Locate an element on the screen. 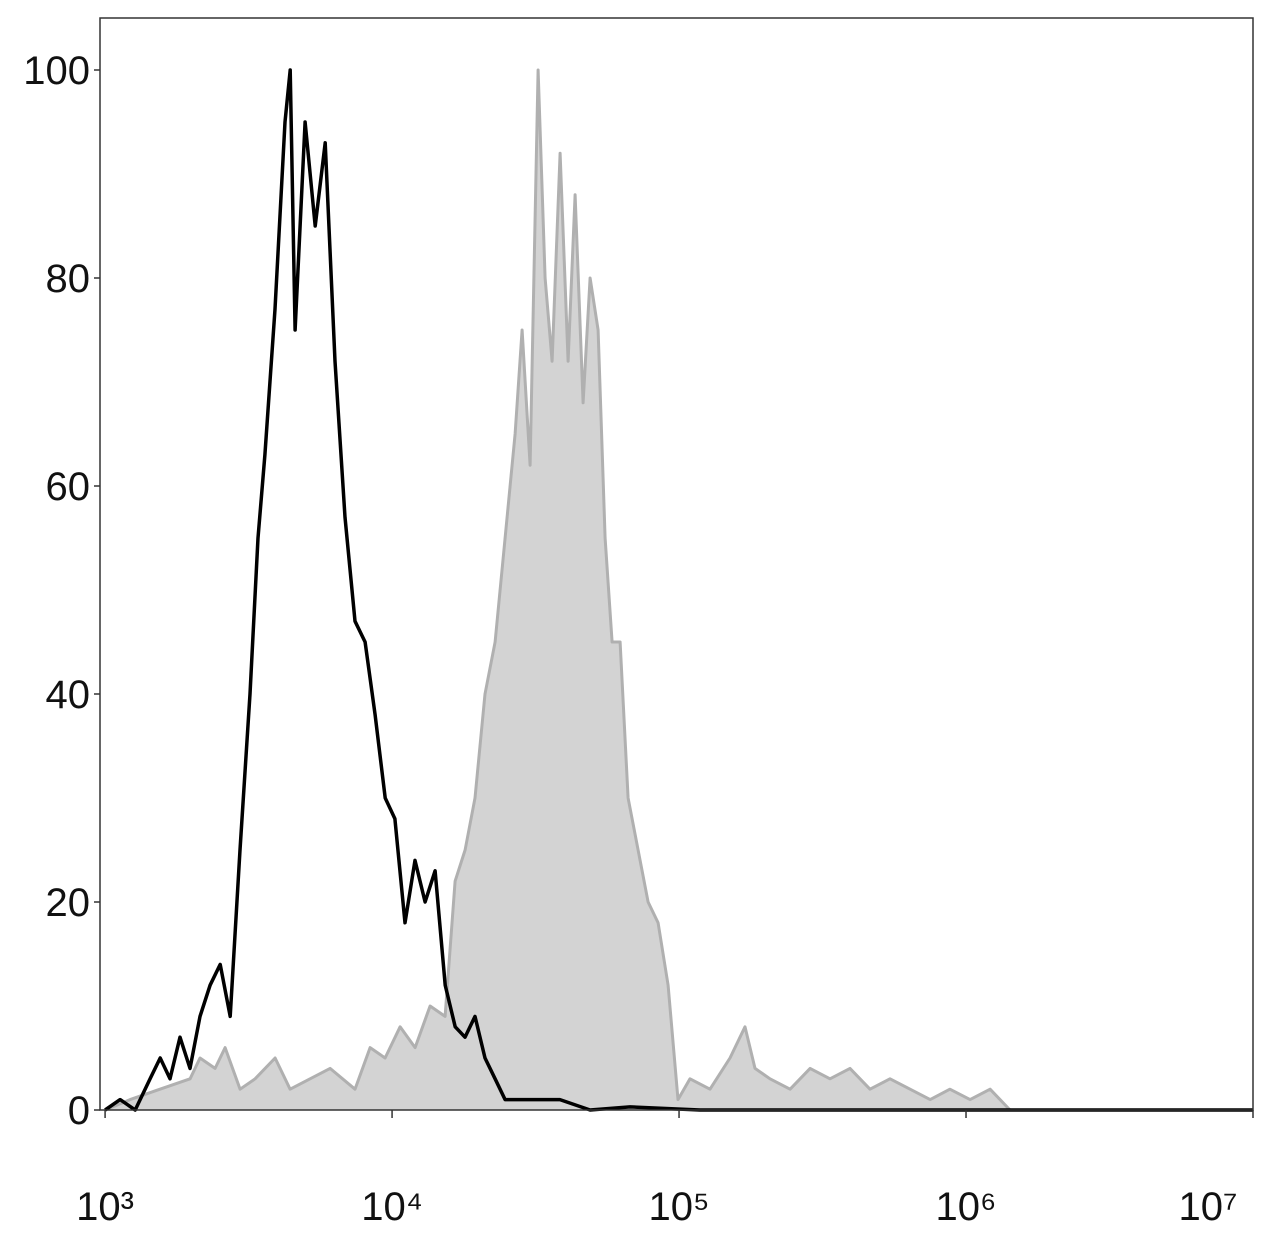 This screenshot has height=1242, width=1280. y-tick-label: 100 is located at coordinates (56, 71).